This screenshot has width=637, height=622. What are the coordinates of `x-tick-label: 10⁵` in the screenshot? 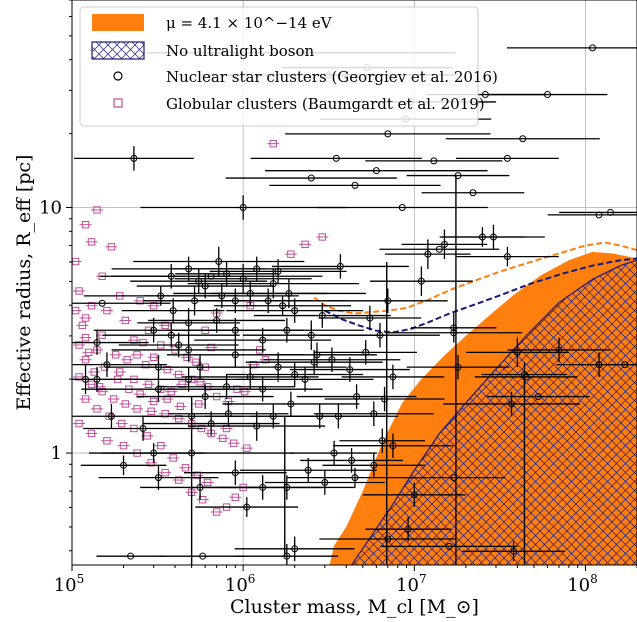 It's located at (69, 584).